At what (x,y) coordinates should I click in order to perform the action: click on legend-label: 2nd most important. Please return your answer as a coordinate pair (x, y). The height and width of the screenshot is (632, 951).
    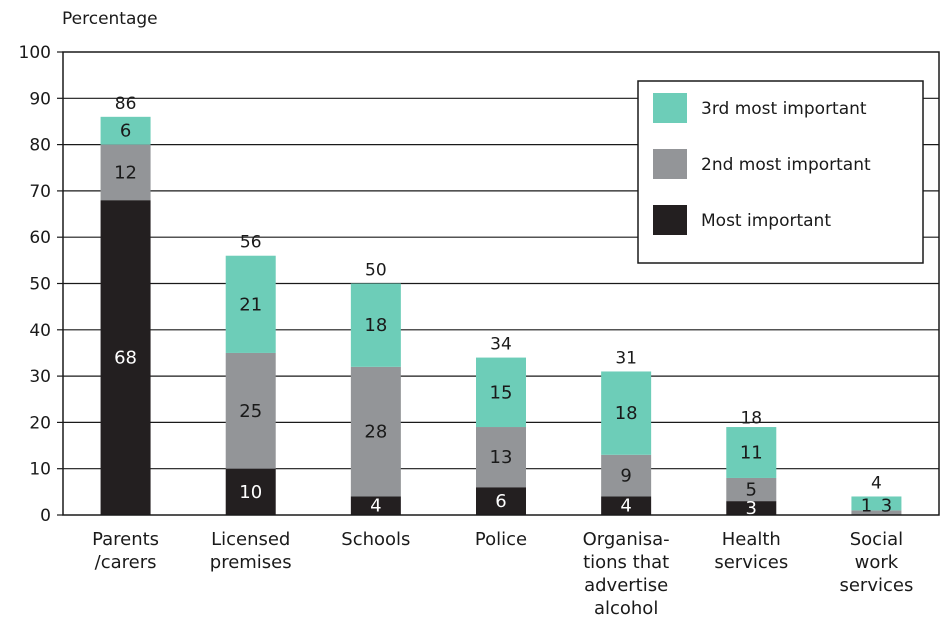
    Looking at the image, I should click on (786, 165).